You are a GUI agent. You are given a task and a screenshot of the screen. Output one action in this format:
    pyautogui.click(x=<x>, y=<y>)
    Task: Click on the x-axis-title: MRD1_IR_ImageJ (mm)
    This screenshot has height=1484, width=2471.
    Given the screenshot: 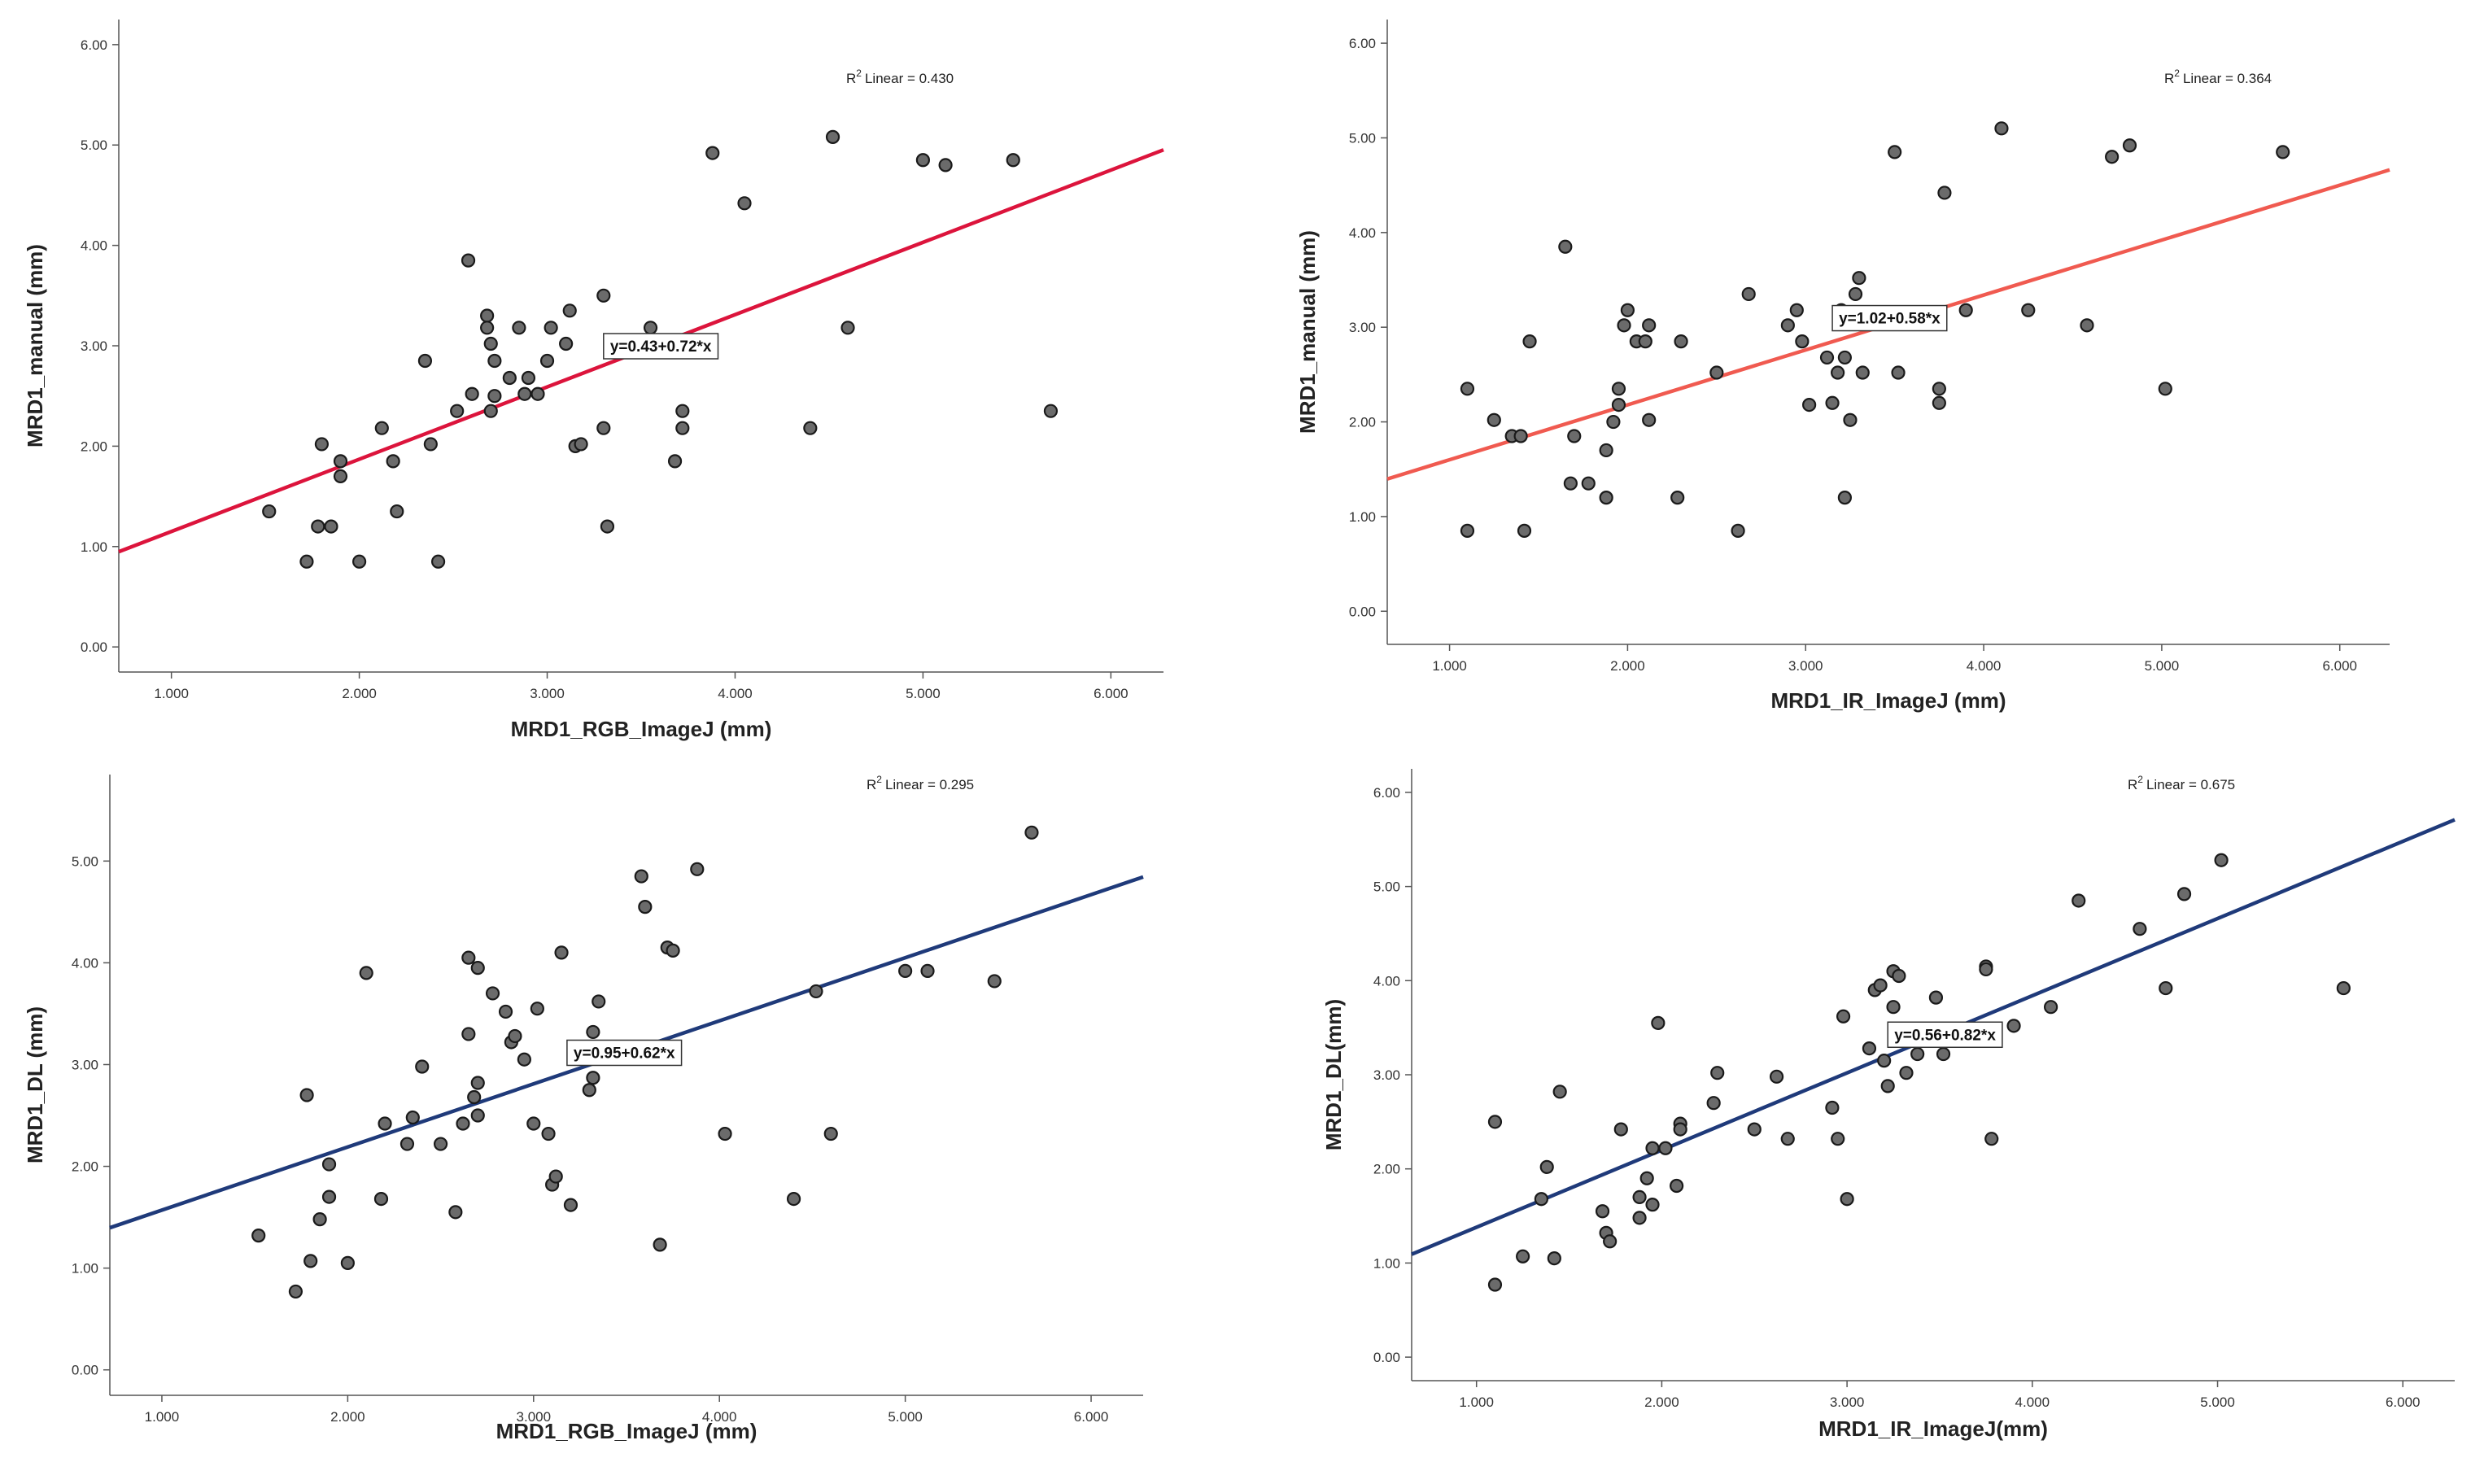 What is the action you would take?
    pyautogui.click(x=1888, y=700)
    